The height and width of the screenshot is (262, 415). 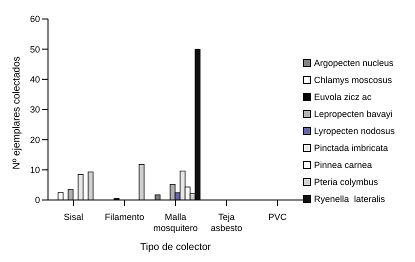 I want to click on legend-label: Argopecten nucleus, so click(x=354, y=63).